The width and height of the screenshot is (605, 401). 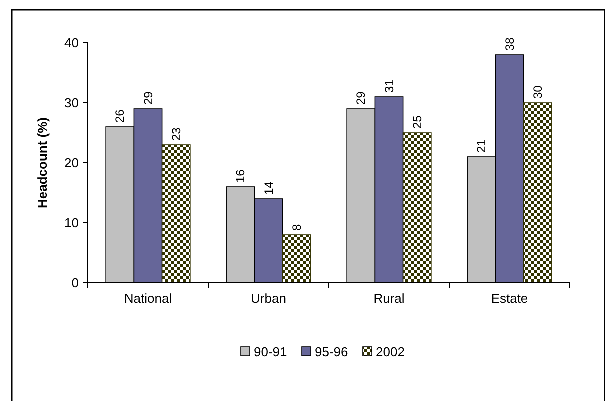 I want to click on data-label: 21, so click(x=481, y=146).